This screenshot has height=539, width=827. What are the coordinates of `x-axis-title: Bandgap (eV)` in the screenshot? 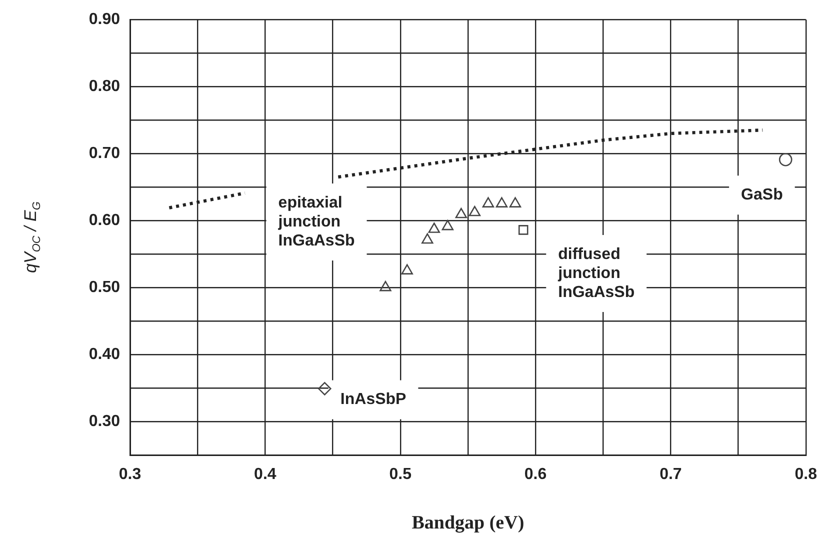 It's located at (468, 523).